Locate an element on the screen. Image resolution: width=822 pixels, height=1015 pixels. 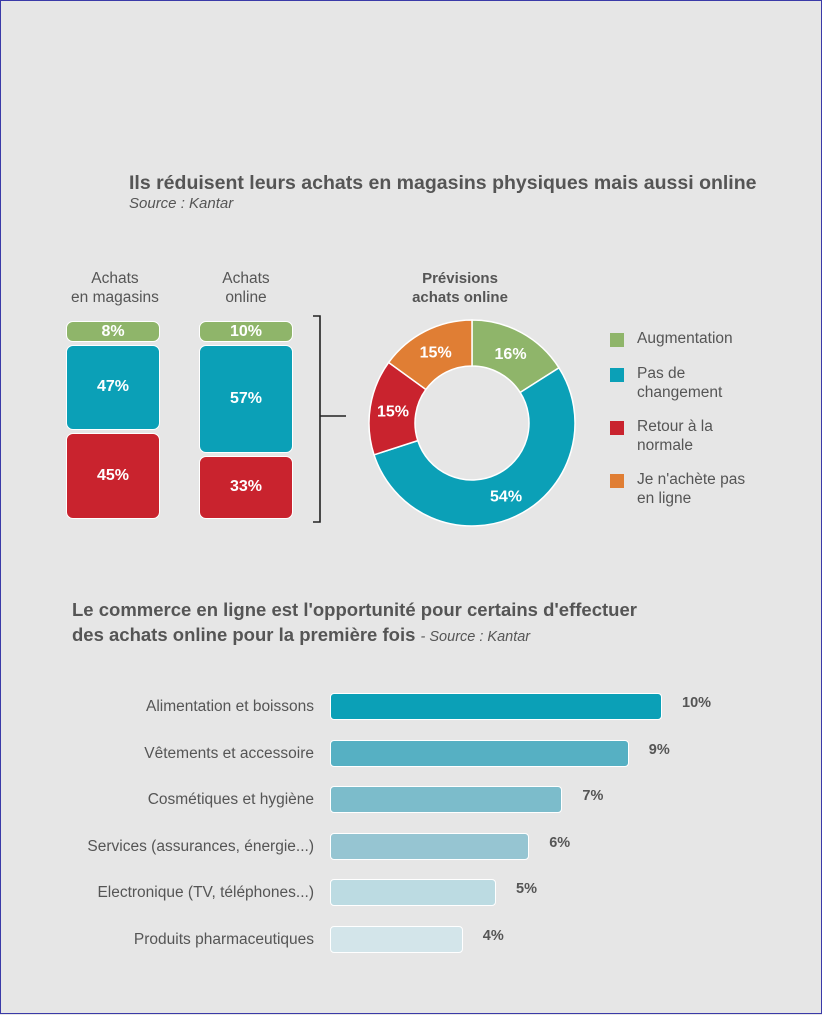
legend-item-1: Pas de changement is located at coordinates (688, 383).